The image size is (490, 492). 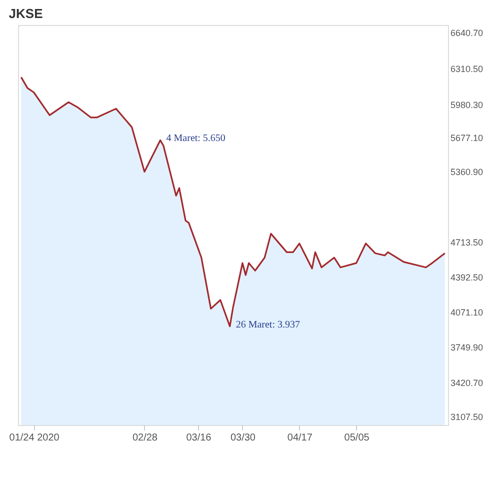 I want to click on x-tick-label: 04/17, so click(x=300, y=438).